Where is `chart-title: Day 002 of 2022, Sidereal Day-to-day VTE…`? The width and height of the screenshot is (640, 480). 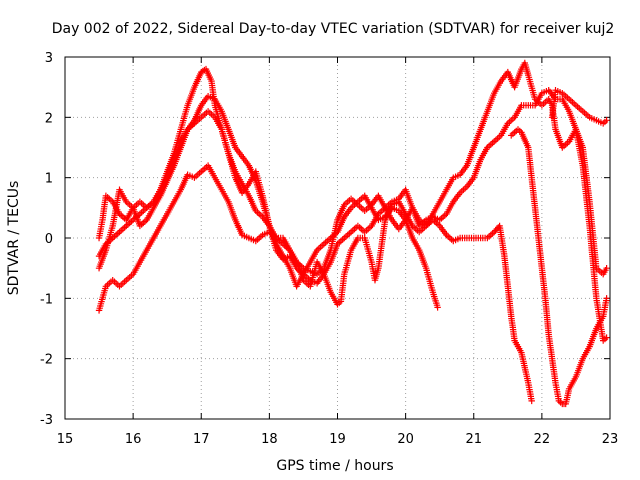
chart-title: Day 002 of 2022, Sidereal Day-to-day VTE… is located at coordinates (333, 29).